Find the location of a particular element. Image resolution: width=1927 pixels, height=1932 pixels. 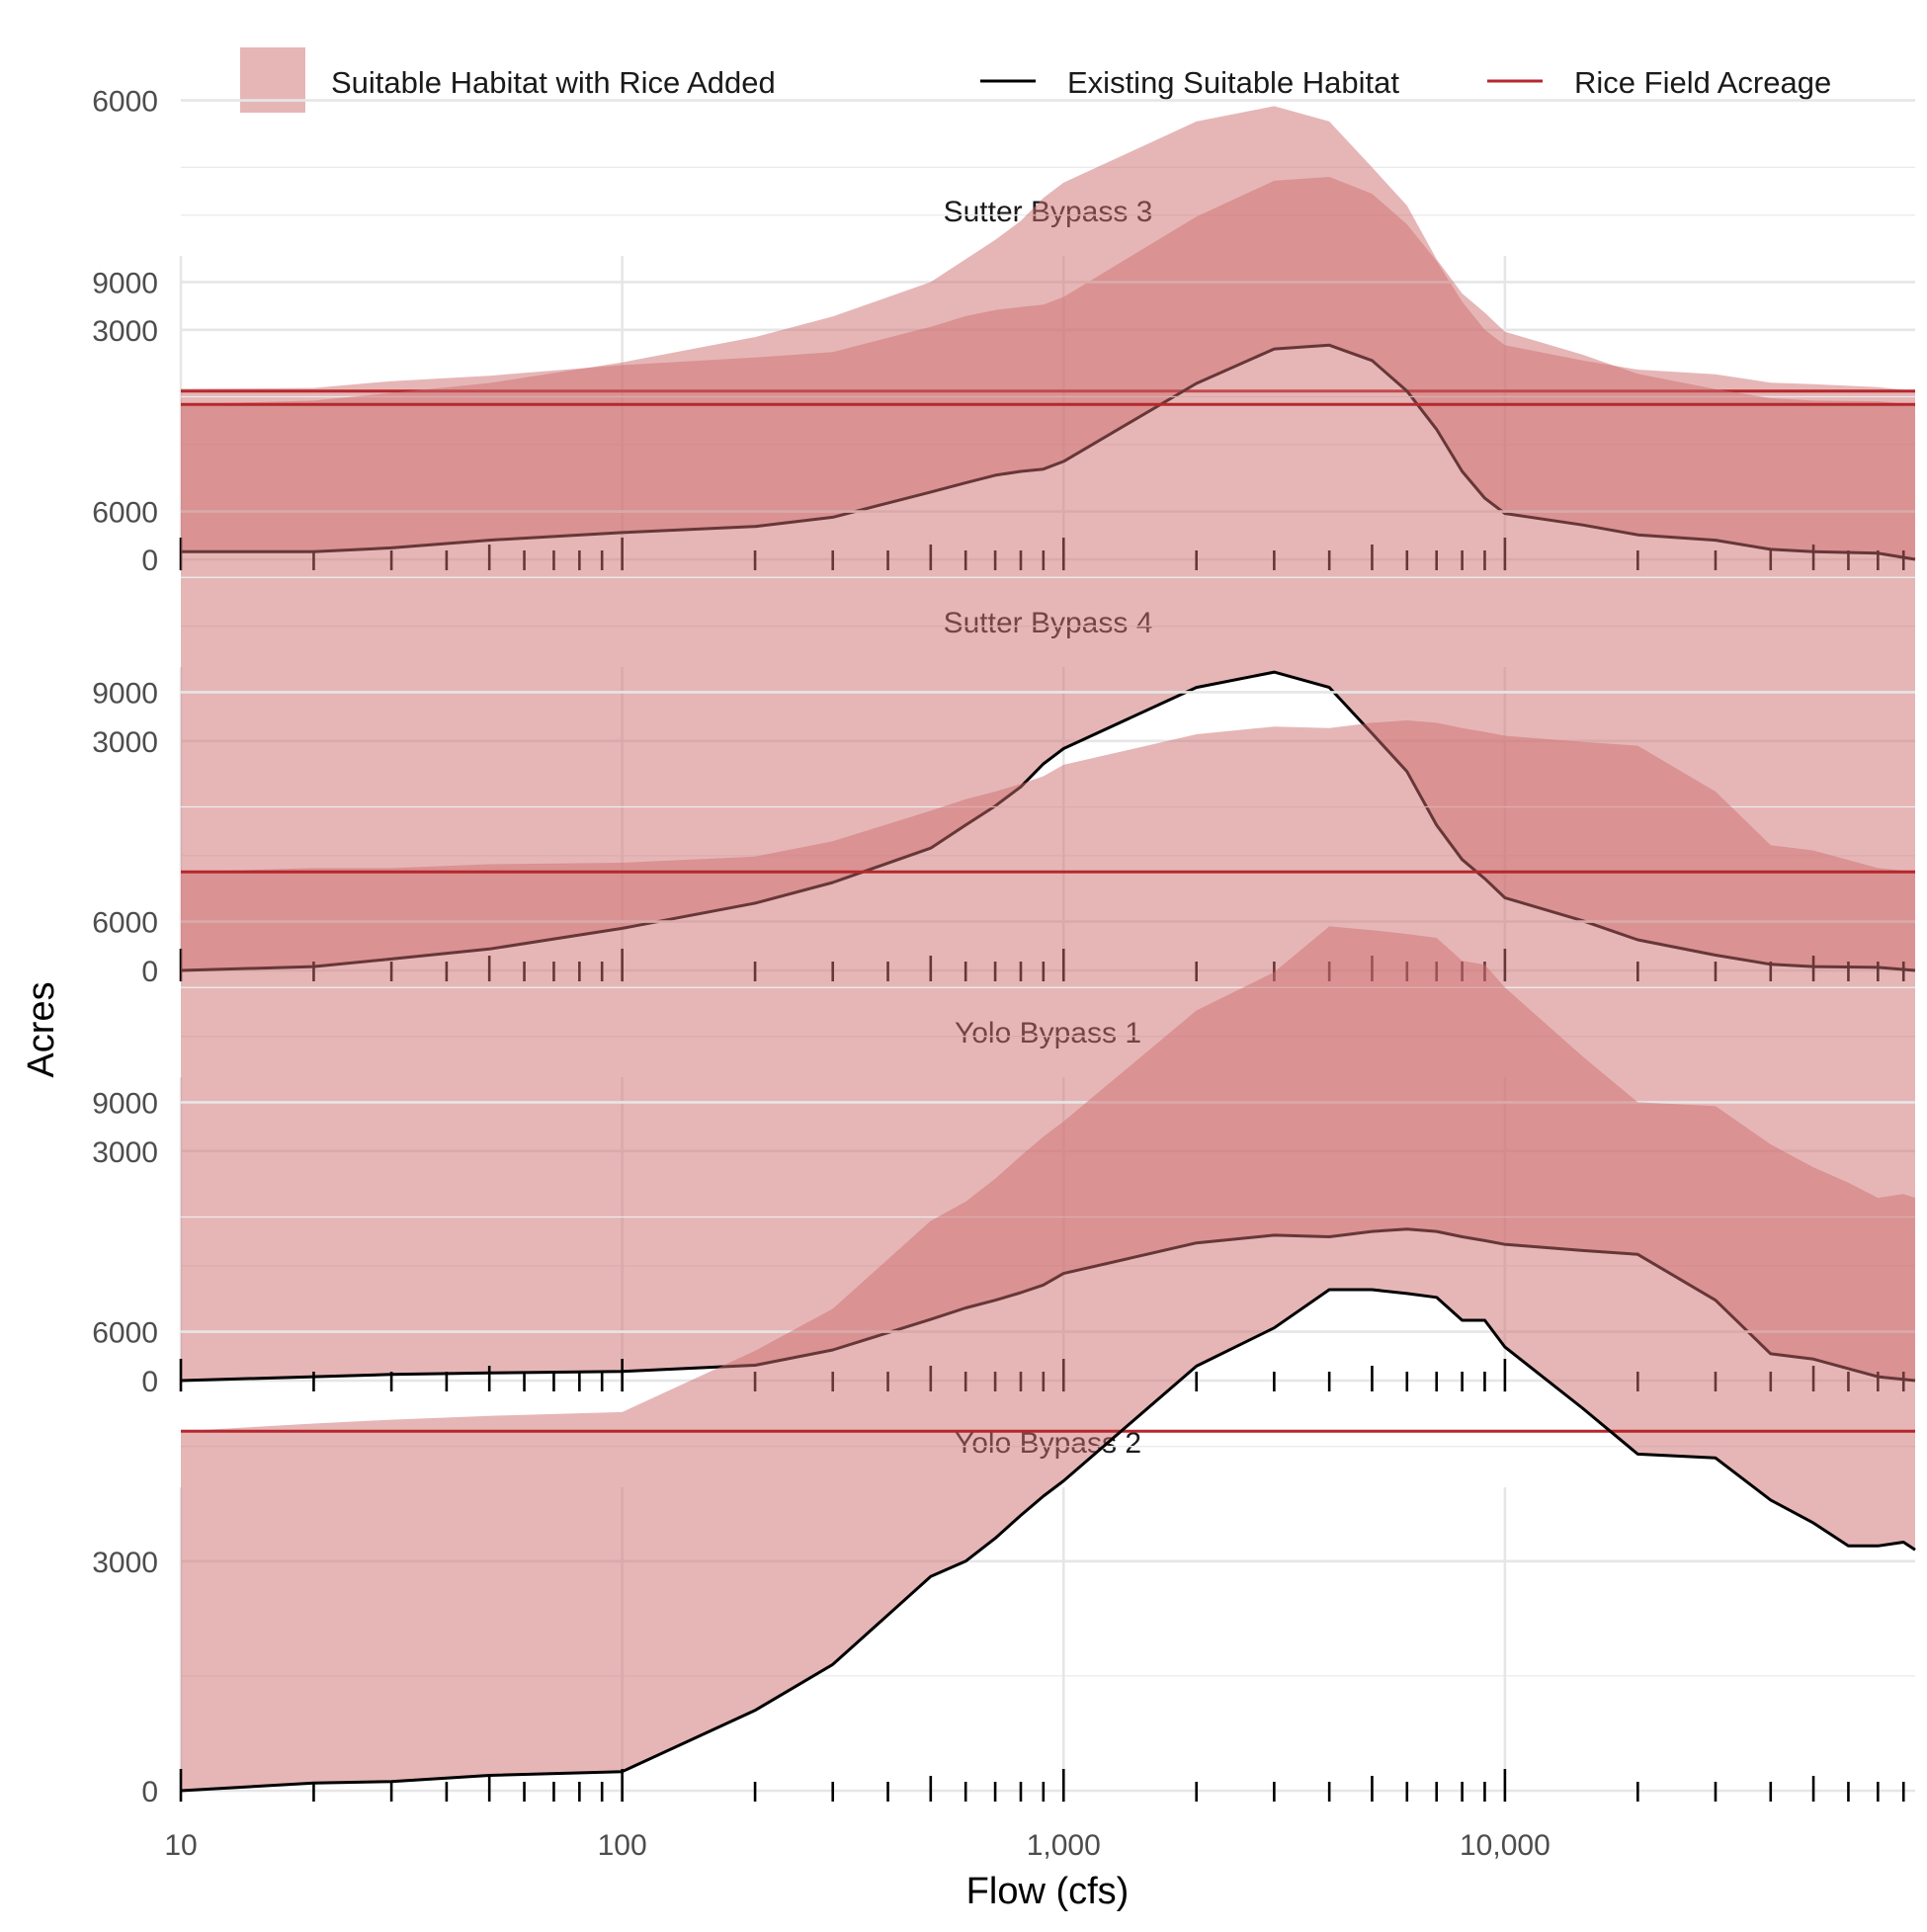

legend-label-existing: Existing Suitable Habitat is located at coordinates (1233, 82).